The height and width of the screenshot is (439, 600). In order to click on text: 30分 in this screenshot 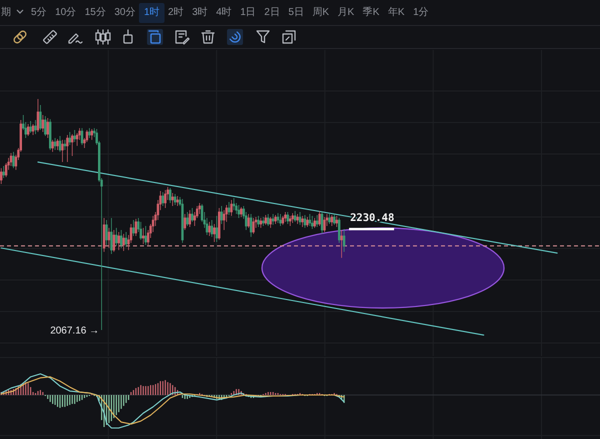, I will do `click(124, 13)`.